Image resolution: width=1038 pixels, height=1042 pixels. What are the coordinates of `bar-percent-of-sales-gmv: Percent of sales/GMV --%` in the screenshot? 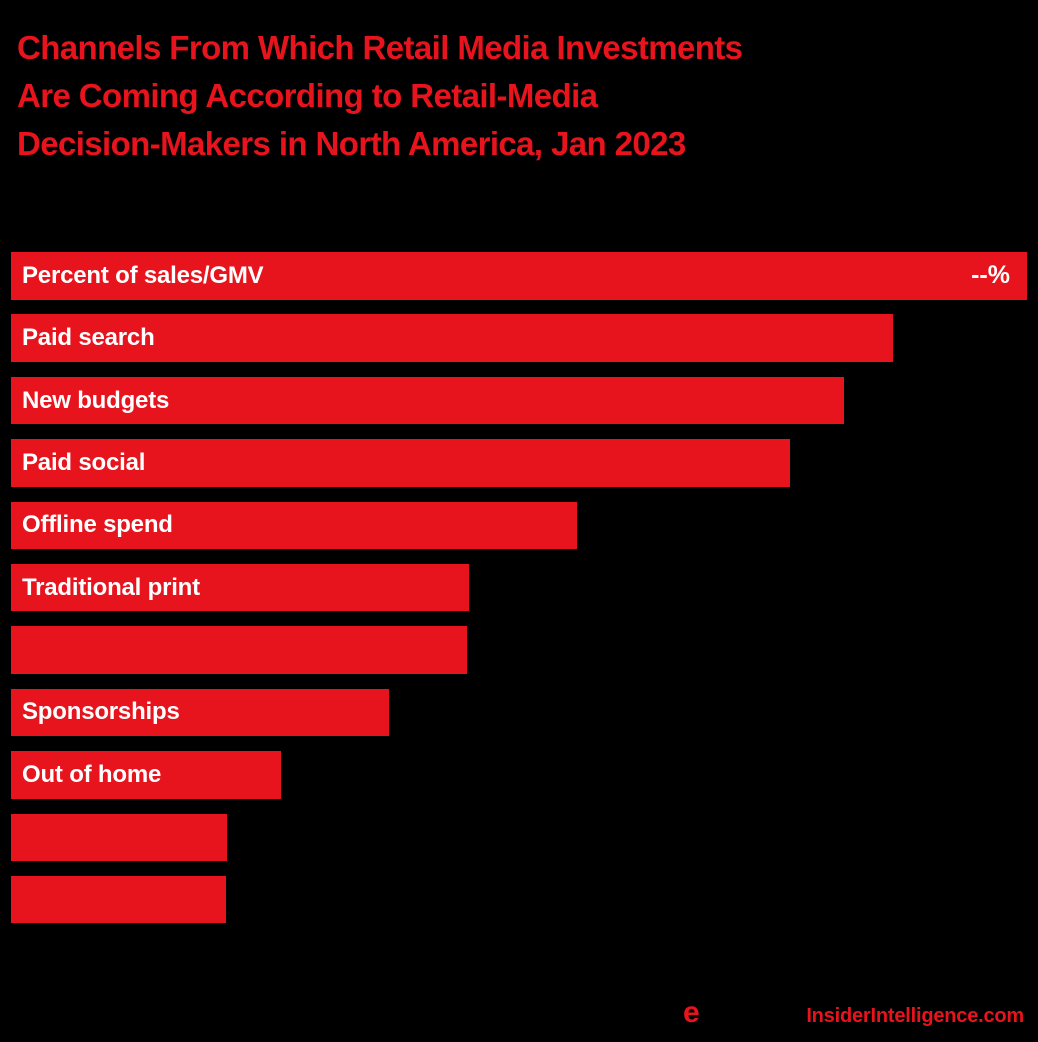 It's located at (519, 276).